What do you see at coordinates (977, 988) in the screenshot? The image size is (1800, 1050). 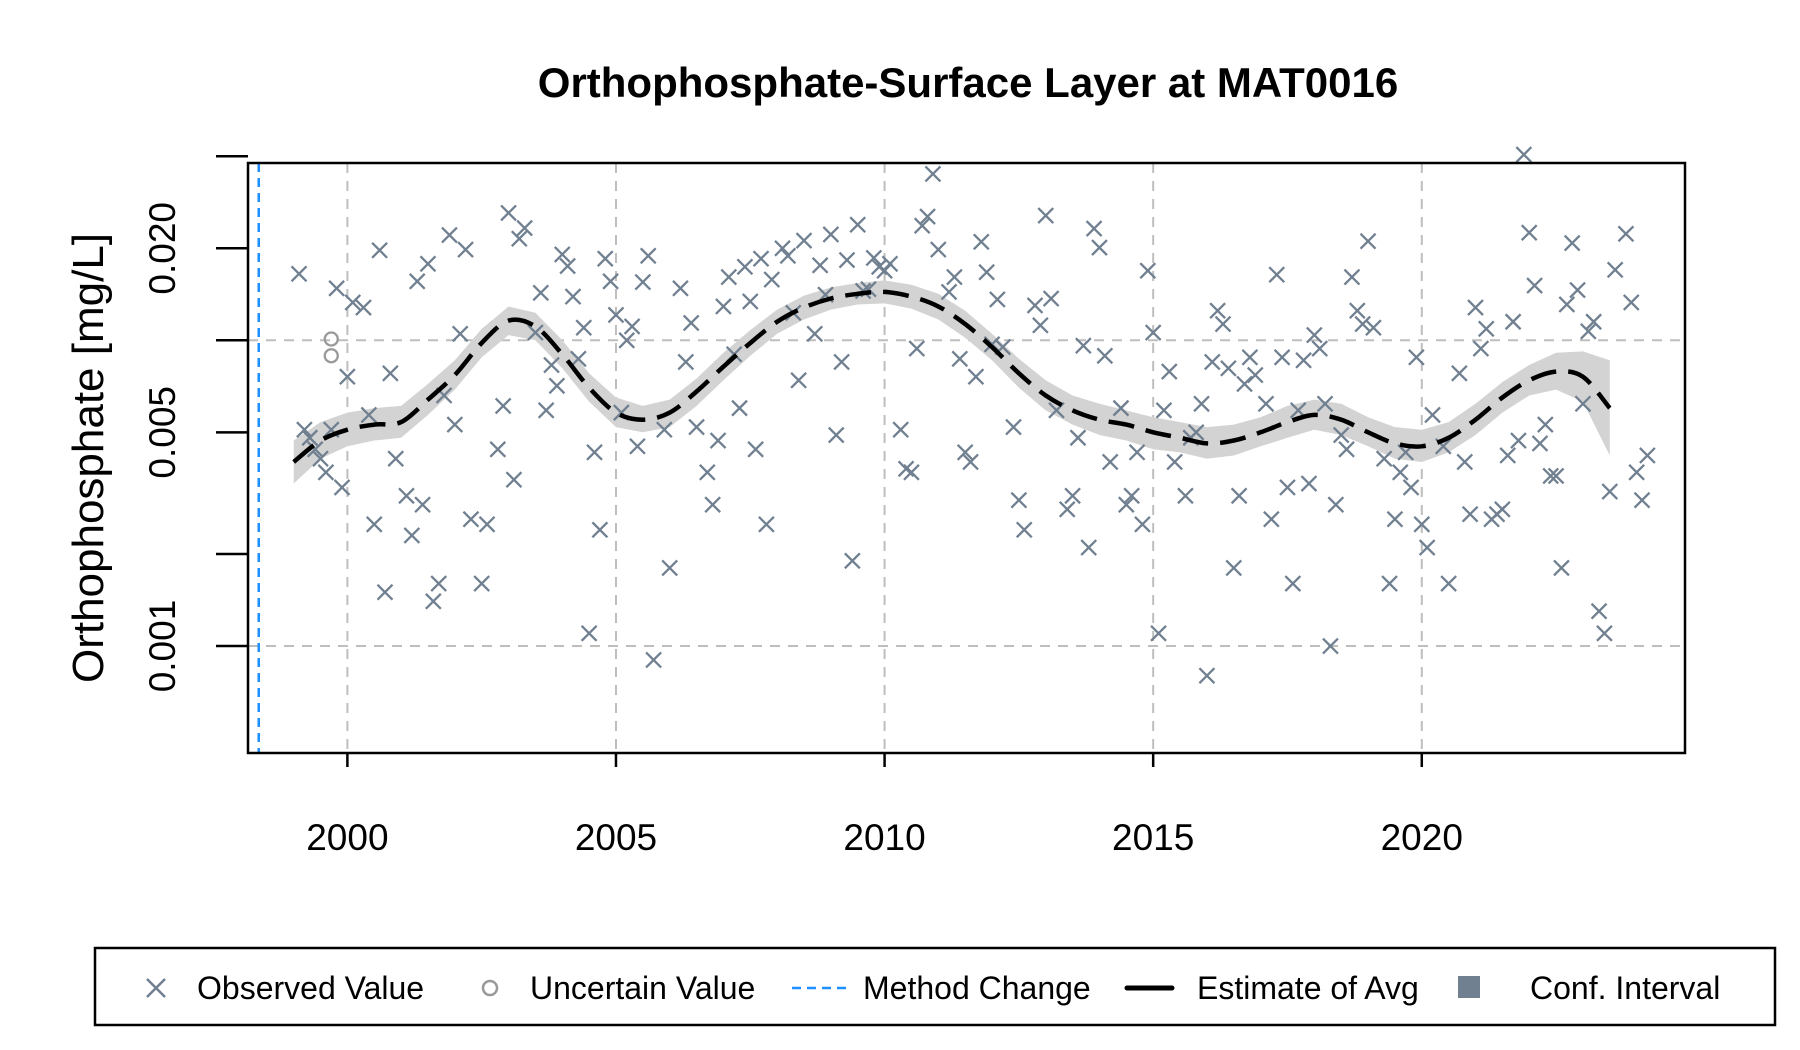 I see `legend-label-method-change: Method Change` at bounding box center [977, 988].